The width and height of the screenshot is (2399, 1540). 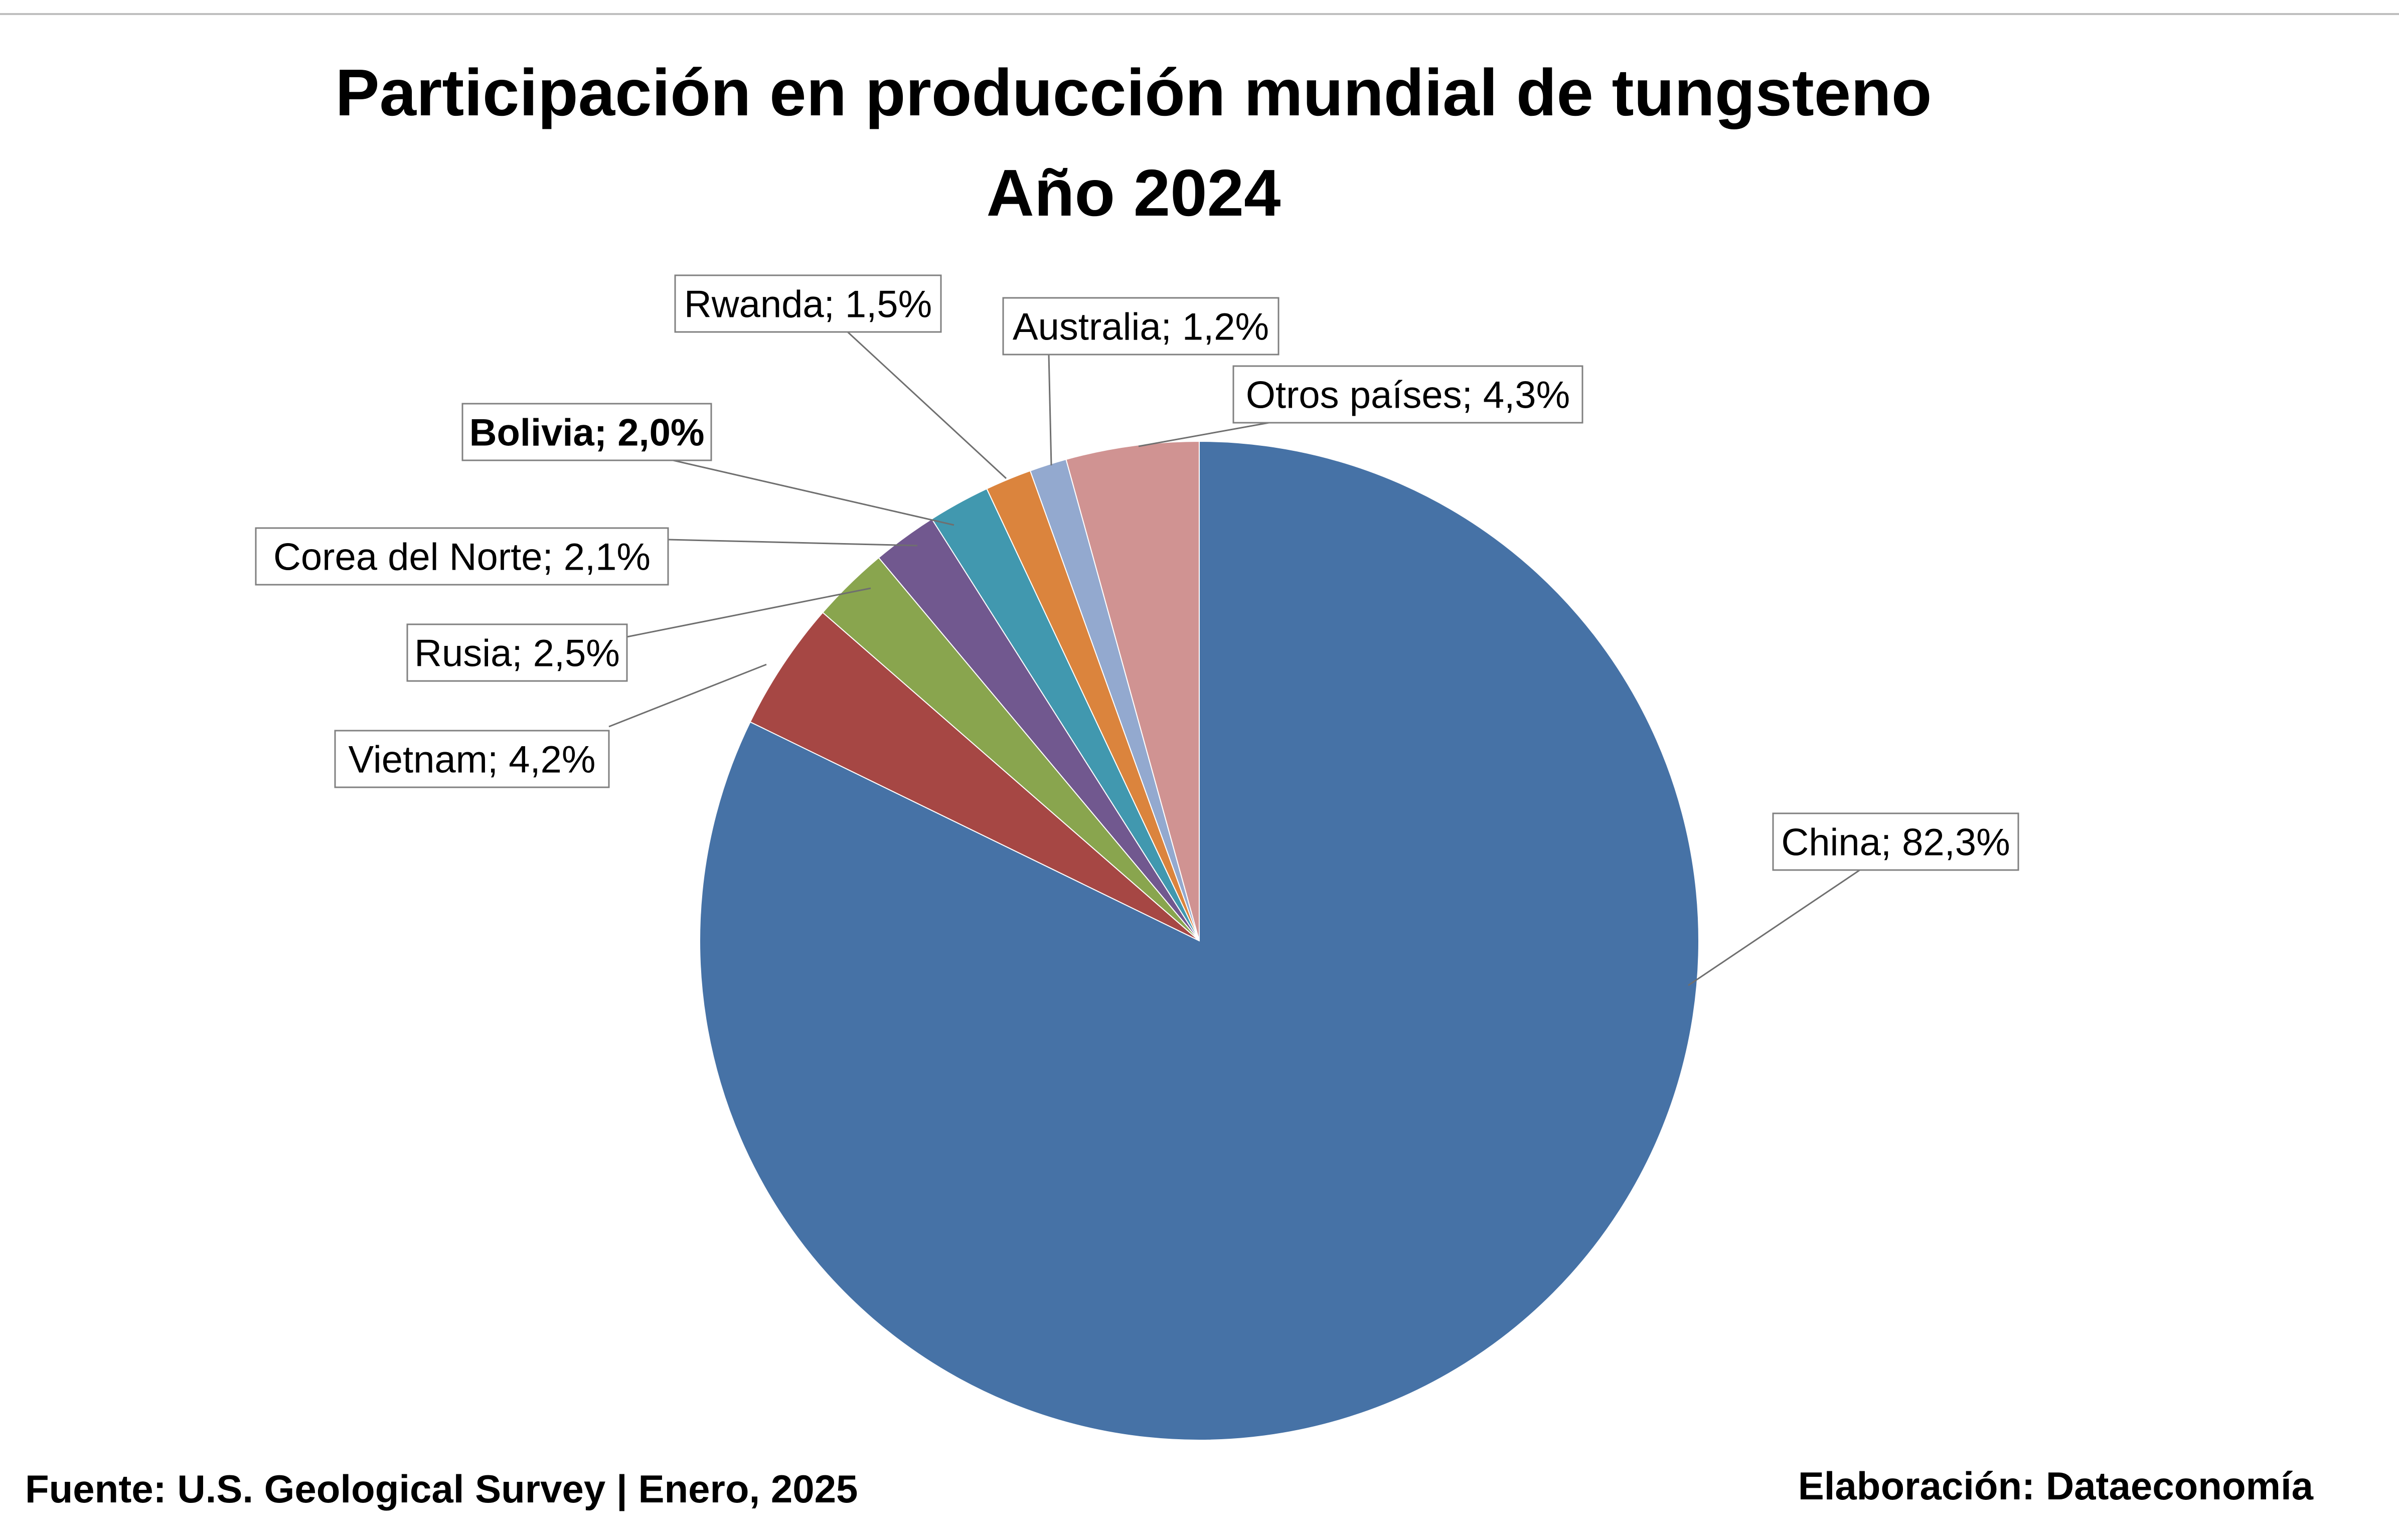 I want to click on data-label: Australia; 1,2%, so click(x=1141, y=328).